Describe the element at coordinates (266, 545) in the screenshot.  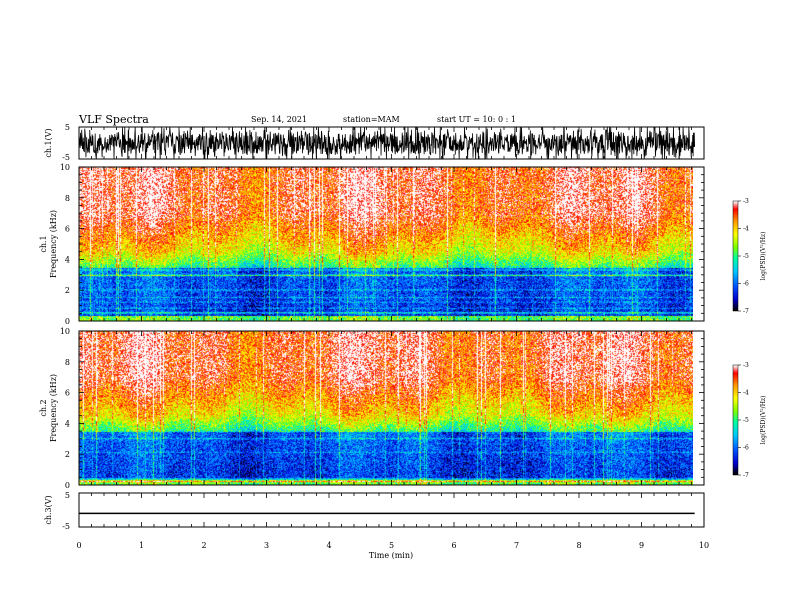
I see `time-tick-label: 3` at that location.